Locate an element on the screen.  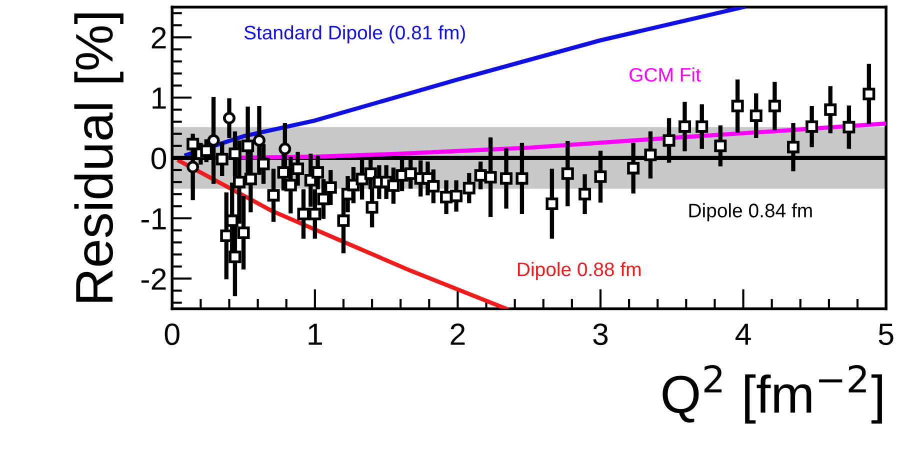
series-label: Dipole 0.88 fm is located at coordinates (579, 271).